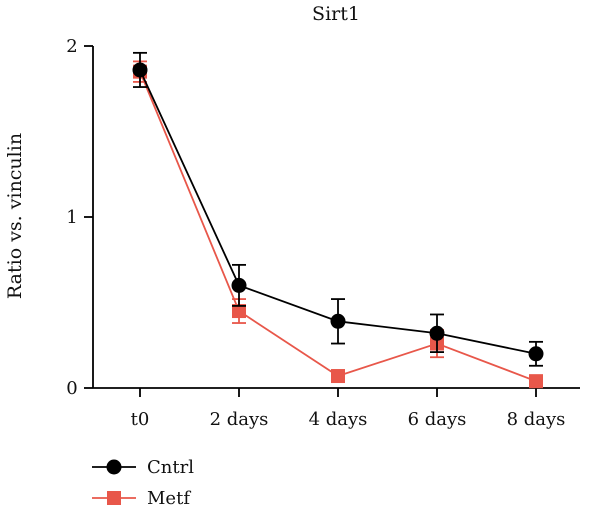 The image size is (600, 517). I want to click on x-tick-label: 4 days, so click(338, 419).